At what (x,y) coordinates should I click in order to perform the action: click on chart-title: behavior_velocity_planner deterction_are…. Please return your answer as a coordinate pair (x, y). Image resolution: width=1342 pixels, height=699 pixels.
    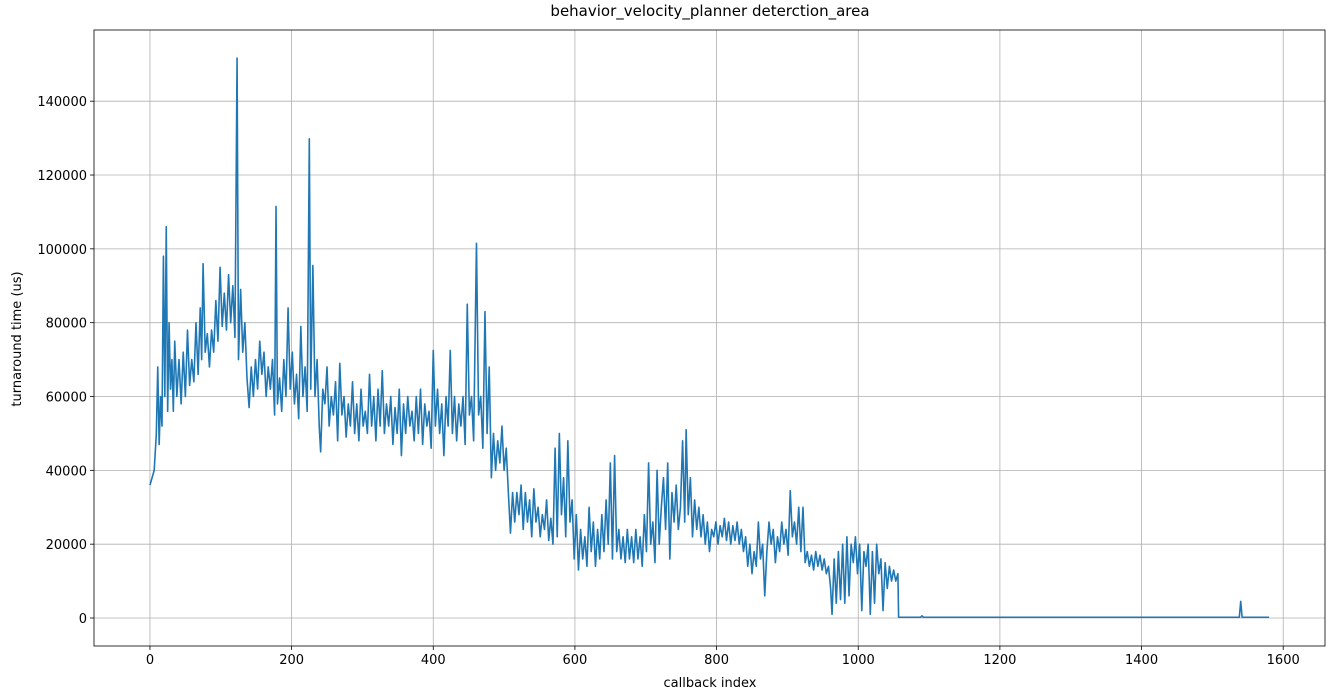
    Looking at the image, I should click on (709, 11).